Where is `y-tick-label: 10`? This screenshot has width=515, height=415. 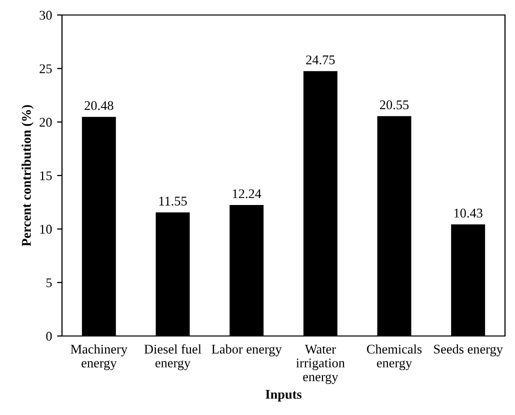
y-tick-label: 10 is located at coordinates (46, 229).